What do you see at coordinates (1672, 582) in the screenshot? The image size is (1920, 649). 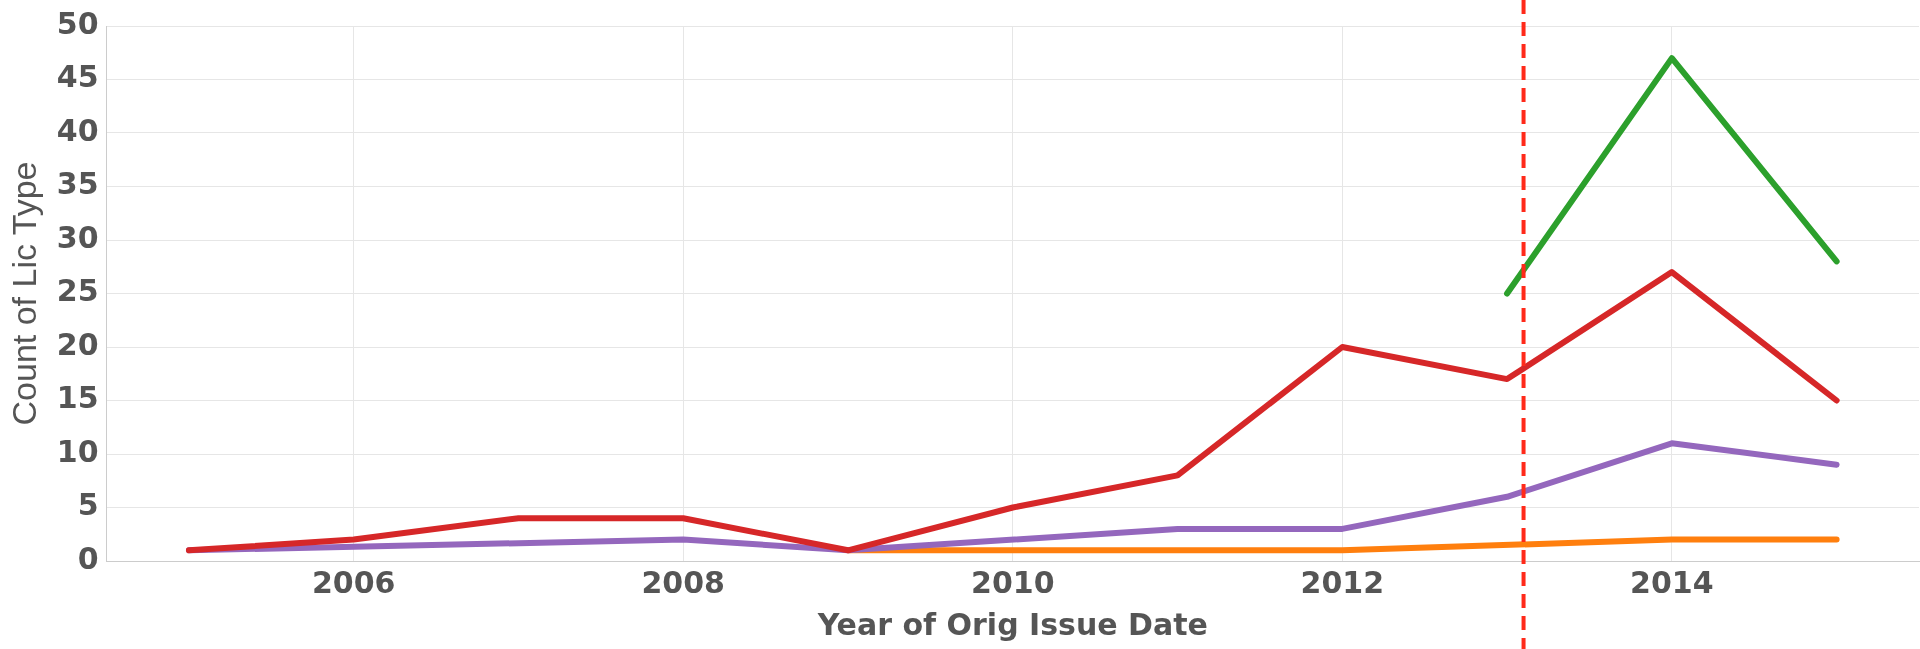 I see `x-tick-label: 2014` at bounding box center [1672, 582].